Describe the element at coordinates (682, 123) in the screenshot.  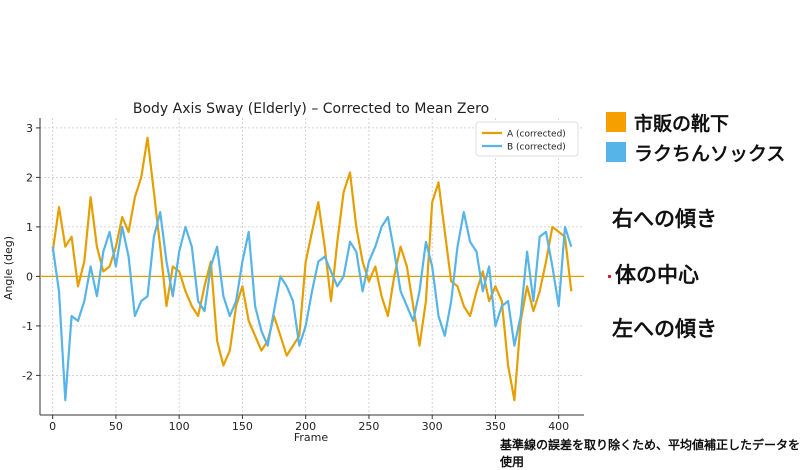
I see `side-legend-label-a: 市販の靴下` at that location.